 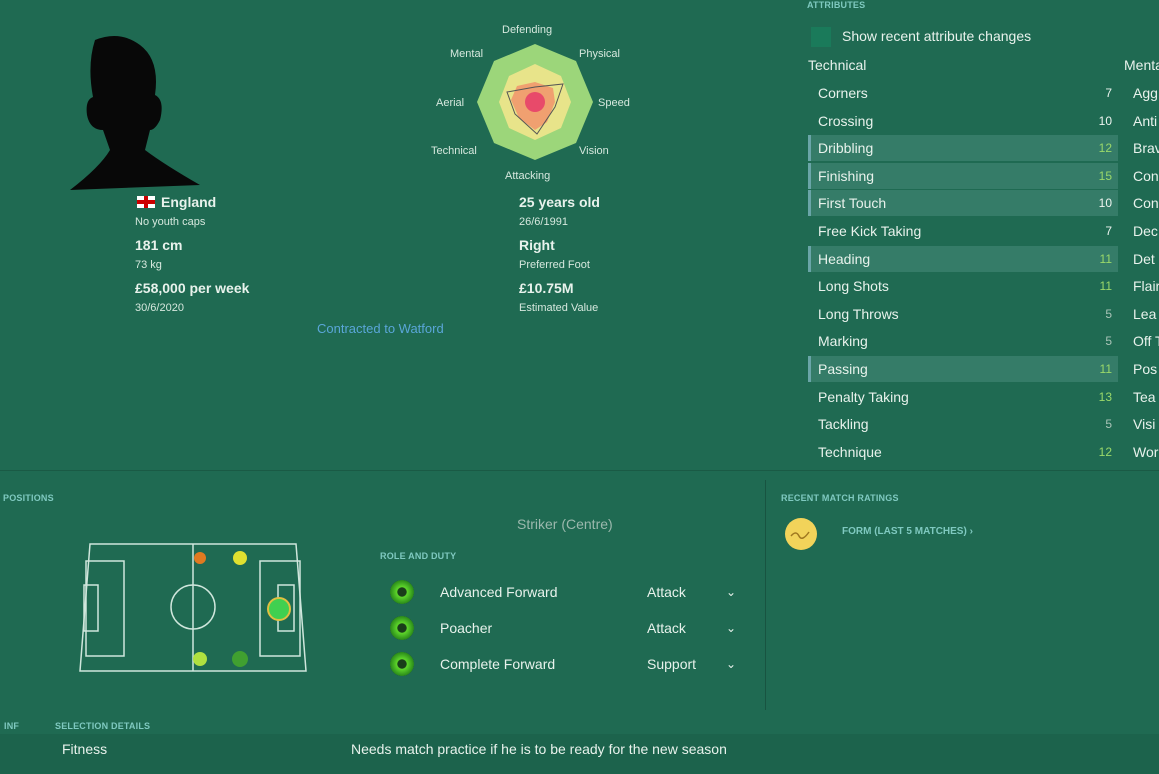 What do you see at coordinates (1145, 313) in the screenshot?
I see `mental-attribute-row: Lea` at bounding box center [1145, 313].